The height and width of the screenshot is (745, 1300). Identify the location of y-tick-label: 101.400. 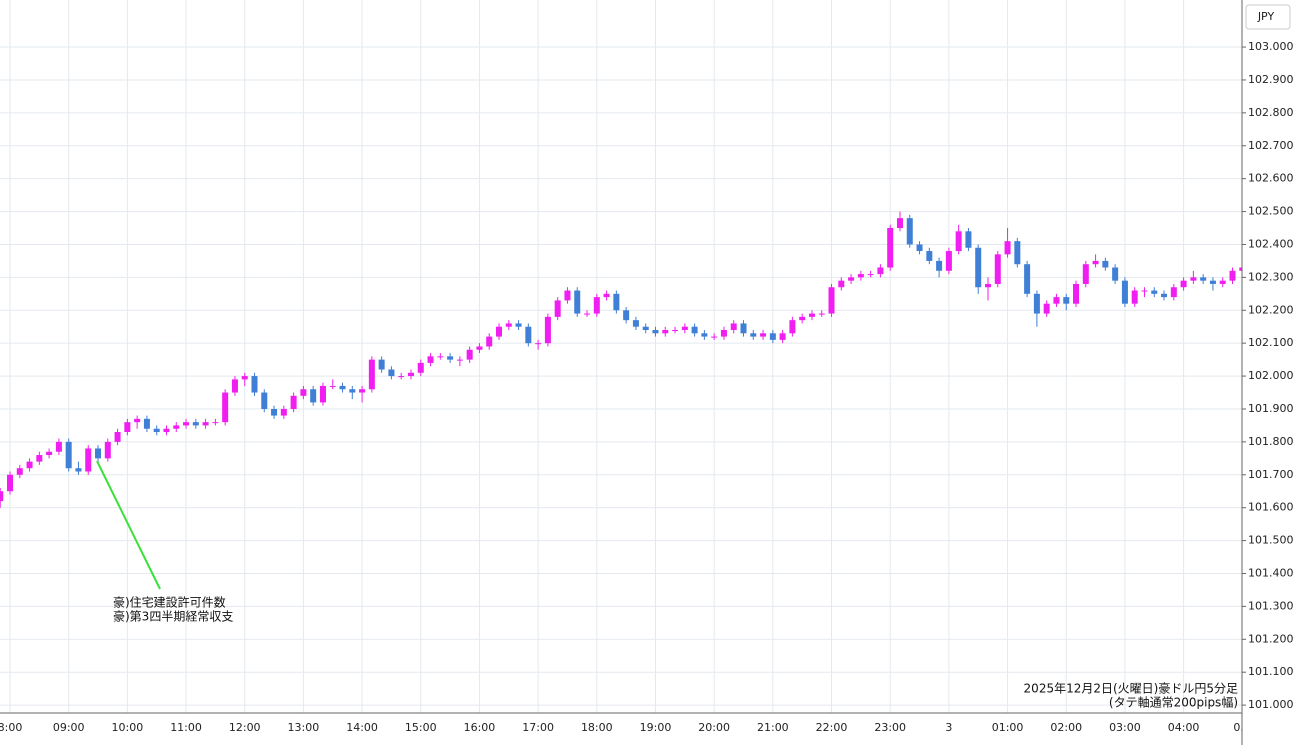
(1271, 572).